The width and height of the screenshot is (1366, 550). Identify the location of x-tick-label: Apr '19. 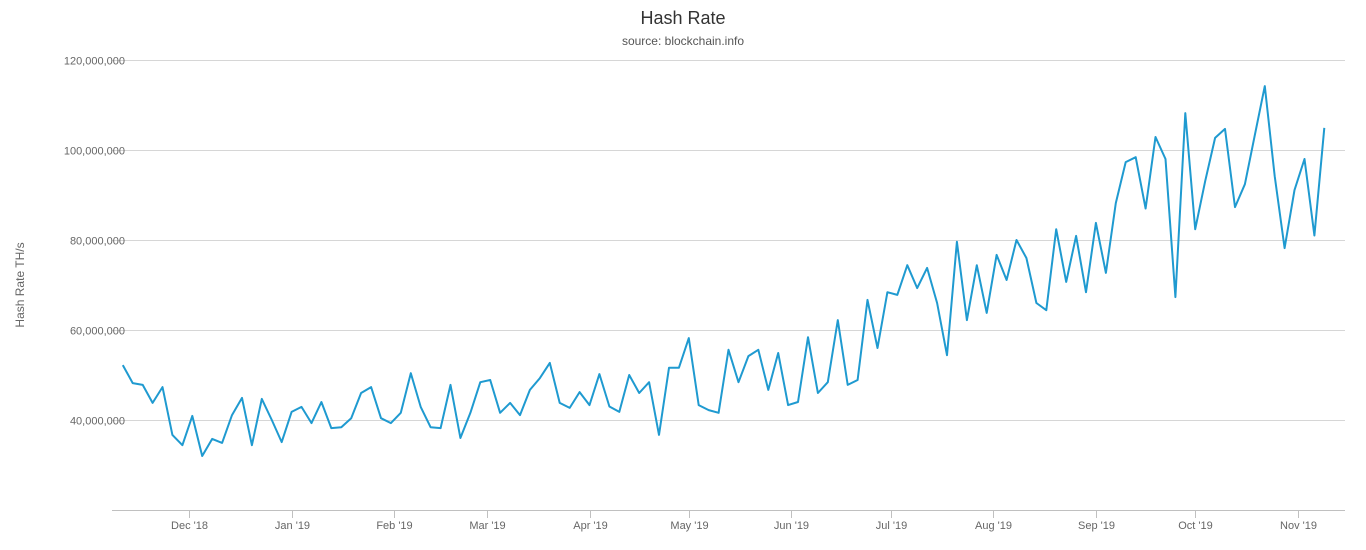
(590, 526).